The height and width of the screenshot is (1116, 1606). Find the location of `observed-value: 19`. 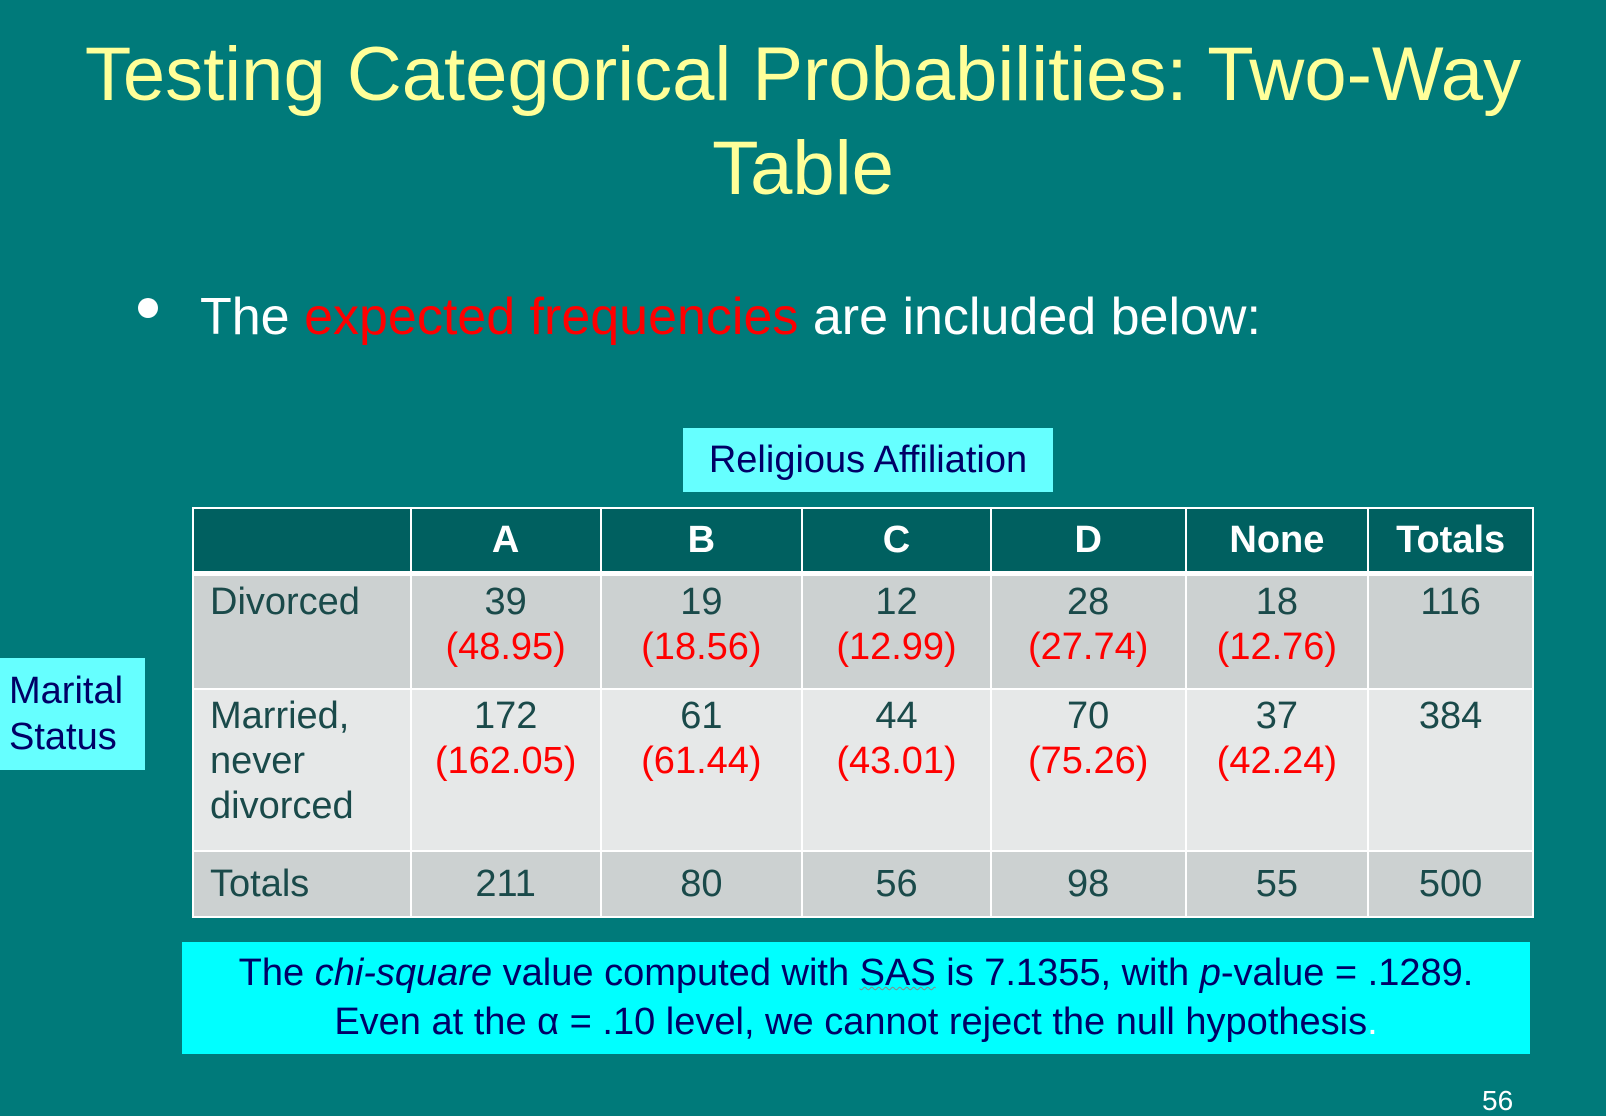

observed-value: 19 is located at coordinates (701, 602).